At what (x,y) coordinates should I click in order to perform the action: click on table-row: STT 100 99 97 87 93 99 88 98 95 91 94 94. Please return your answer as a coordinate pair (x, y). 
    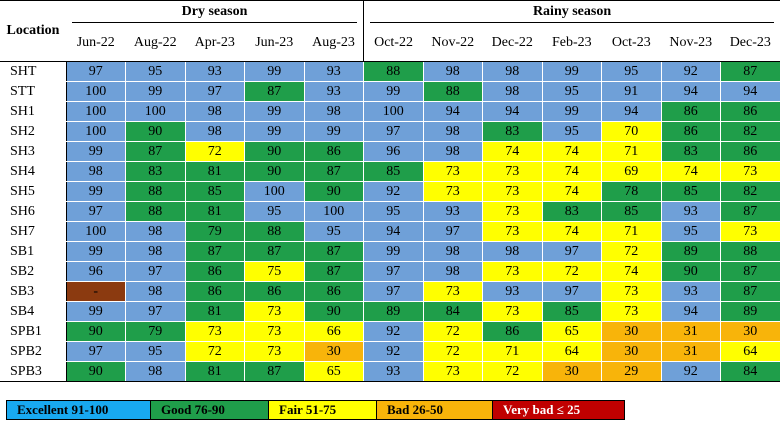
    Looking at the image, I should click on (390, 91).